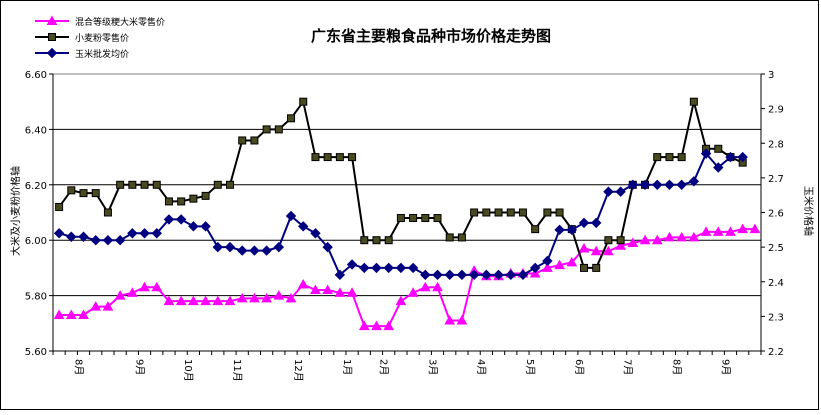  Describe the element at coordinates (82, 38) in the screenshot. I see `legend-item-wheat-flour: 小麦粉零售价` at that location.